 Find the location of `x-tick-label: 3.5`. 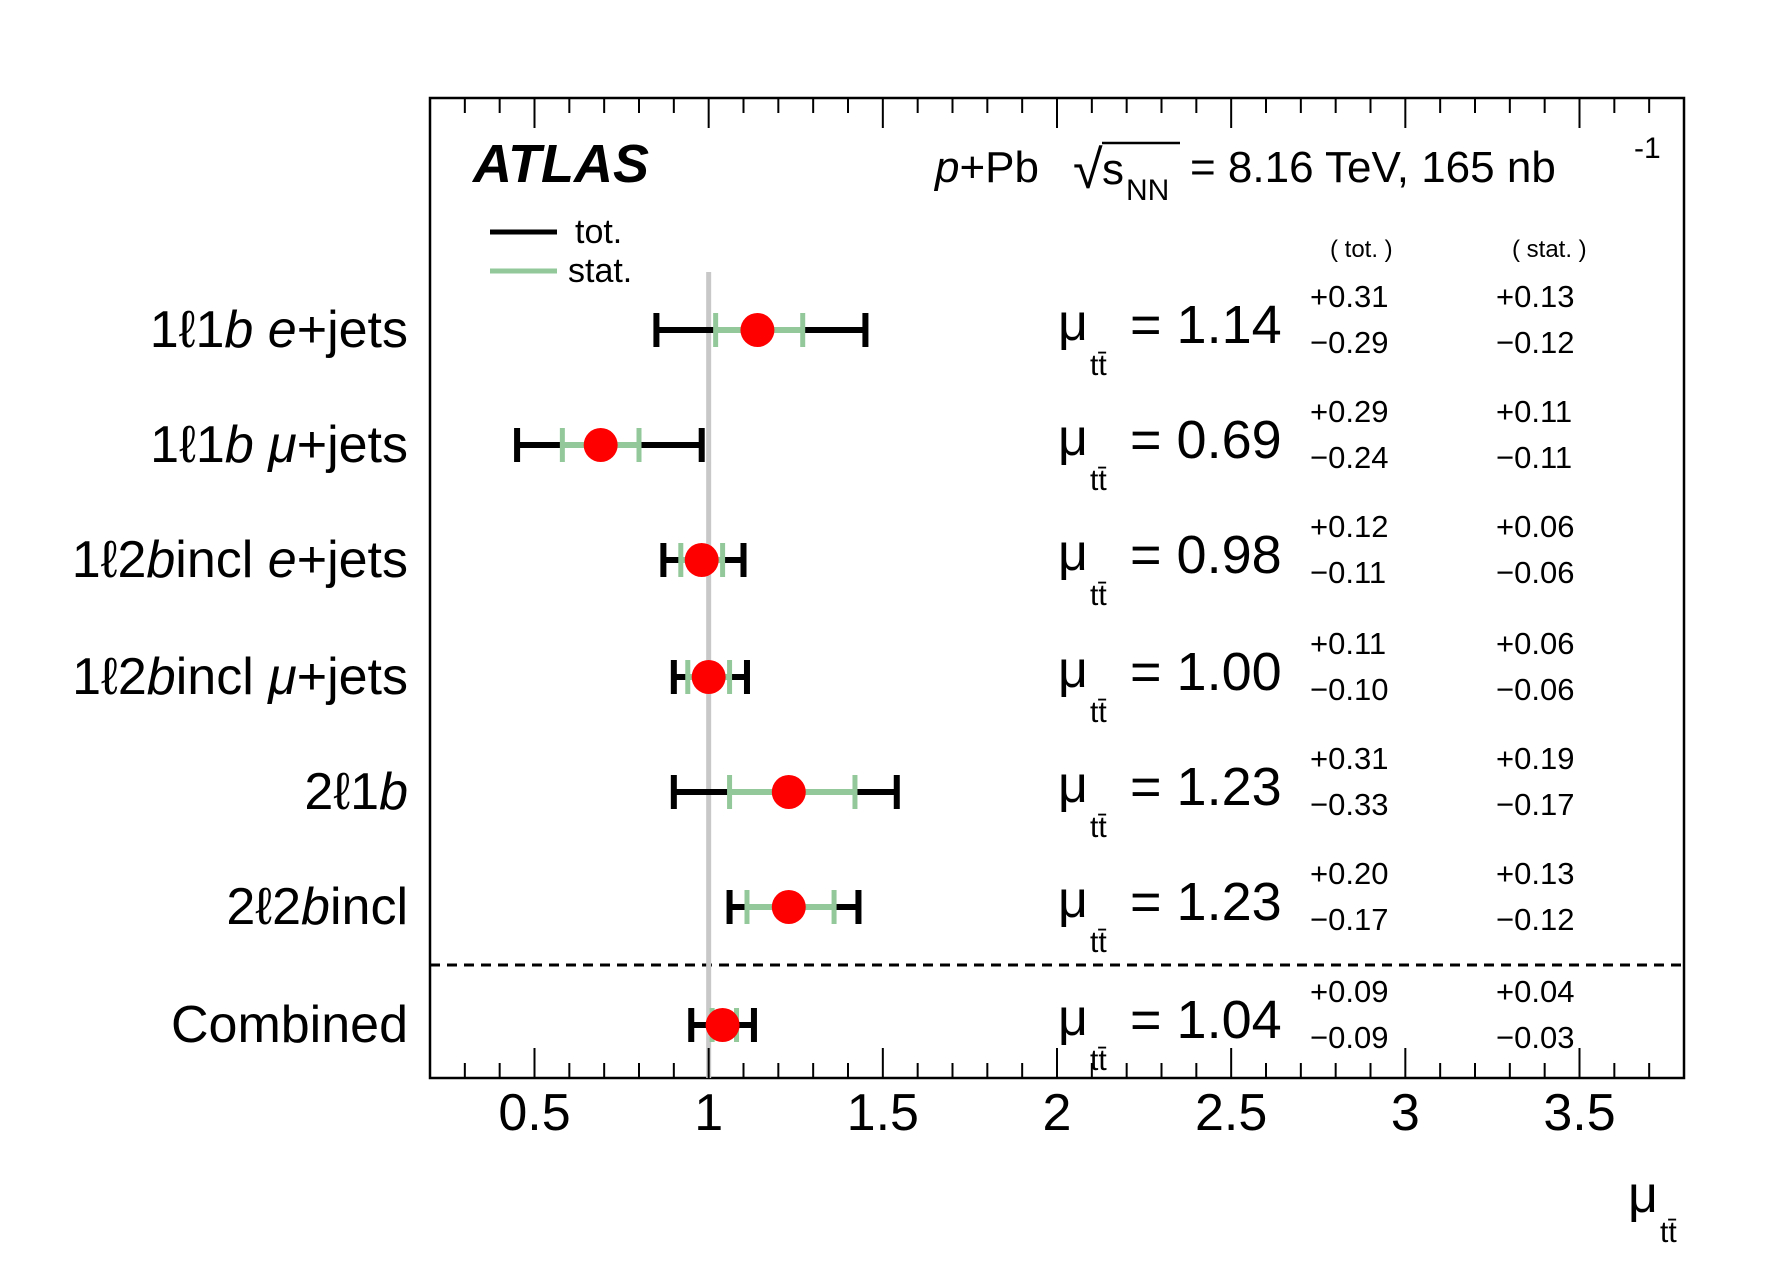

x-tick-label: 3.5 is located at coordinates (1579, 1113).